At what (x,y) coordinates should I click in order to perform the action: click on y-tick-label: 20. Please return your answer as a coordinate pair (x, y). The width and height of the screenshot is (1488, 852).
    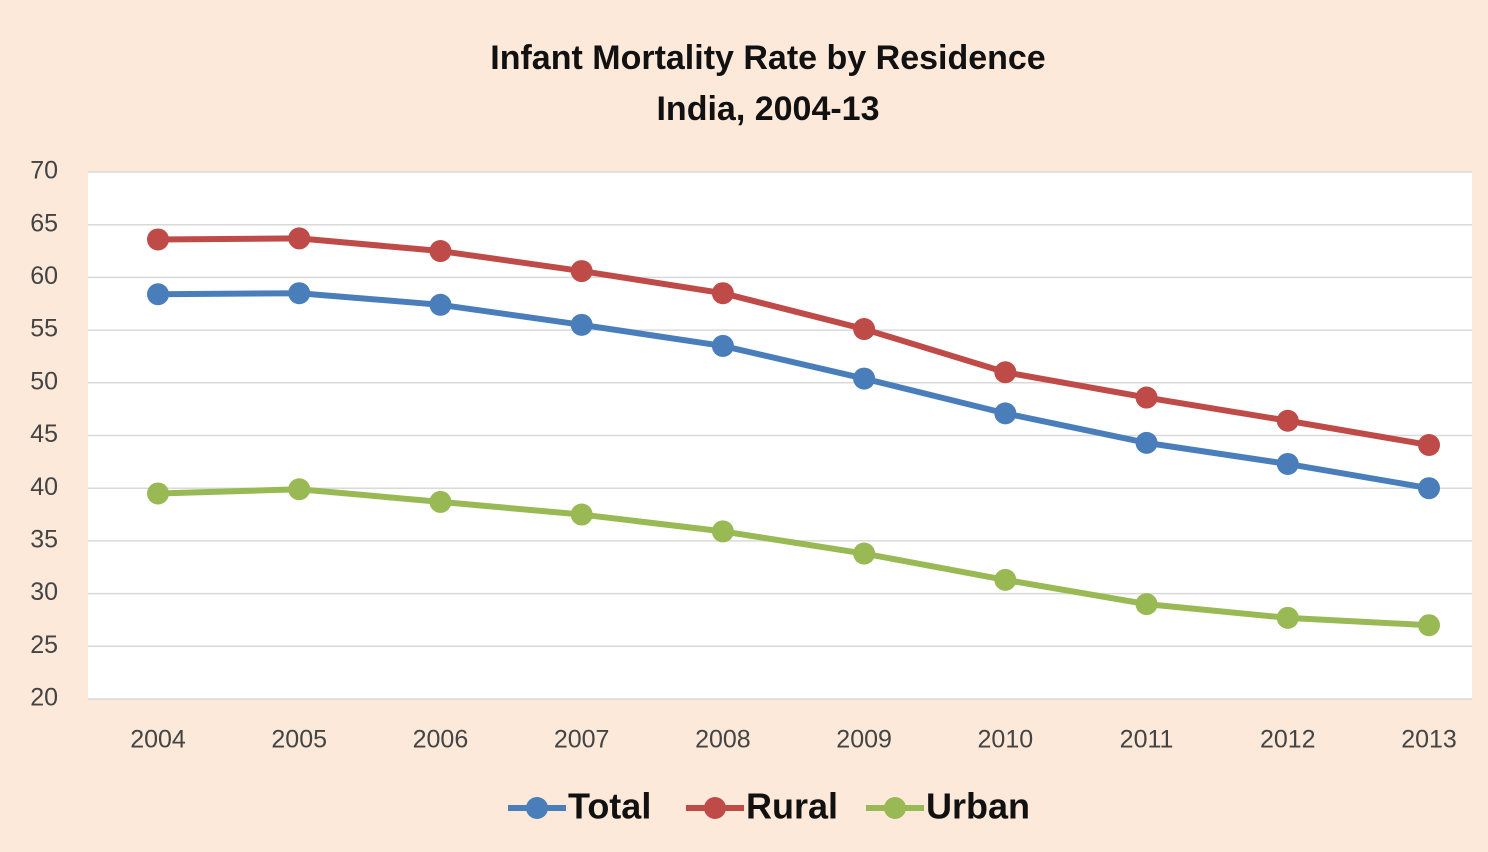
    Looking at the image, I should click on (44, 698).